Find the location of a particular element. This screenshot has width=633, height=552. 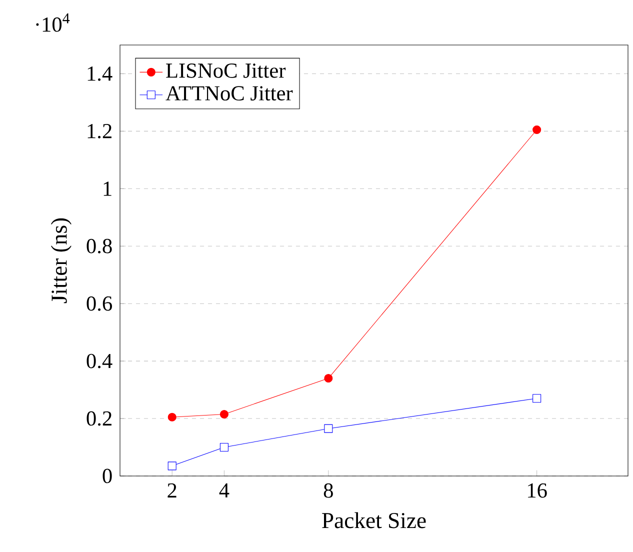

legend-label: ATTNoC Jitter is located at coordinates (229, 93).